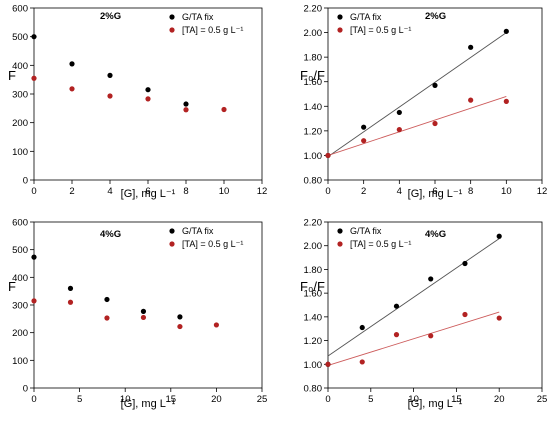 The height and width of the screenshot is (422, 550). I want to click on y-tick-label: 600, so click(20, 9).